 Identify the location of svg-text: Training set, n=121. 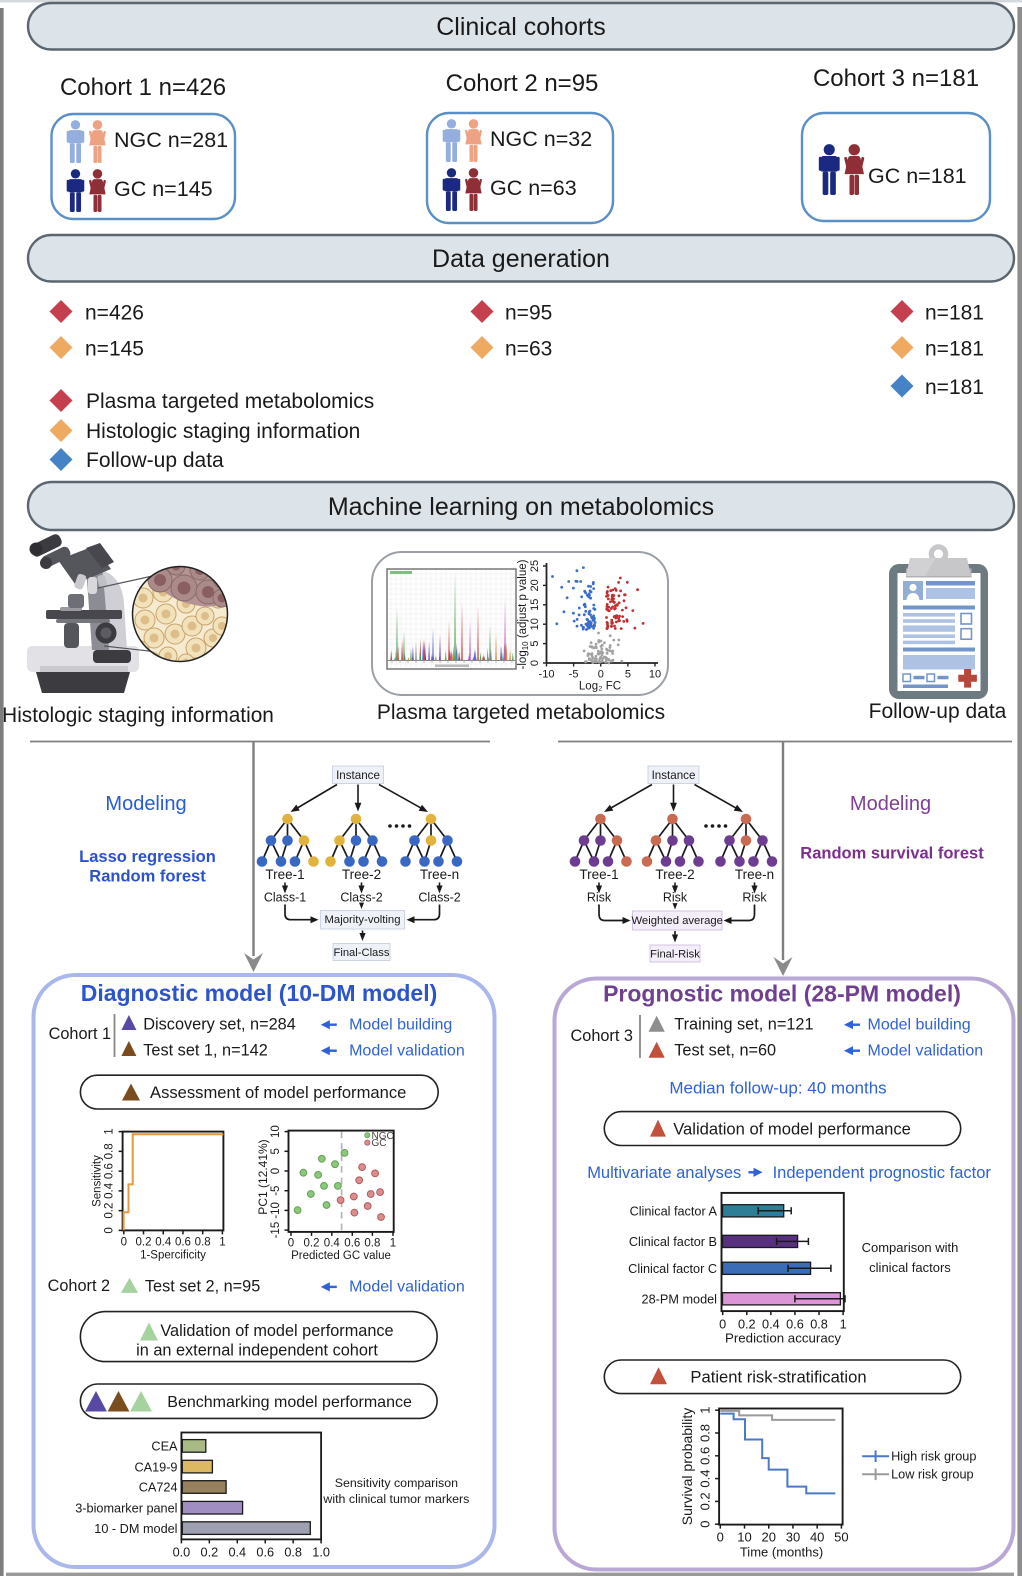
(743, 1025).